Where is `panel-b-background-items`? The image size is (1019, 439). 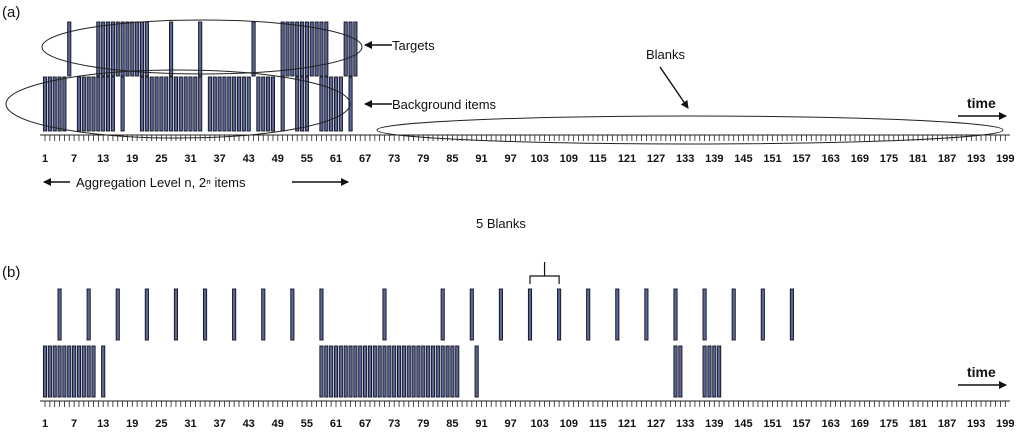 panel-b-background-items is located at coordinates (382, 371).